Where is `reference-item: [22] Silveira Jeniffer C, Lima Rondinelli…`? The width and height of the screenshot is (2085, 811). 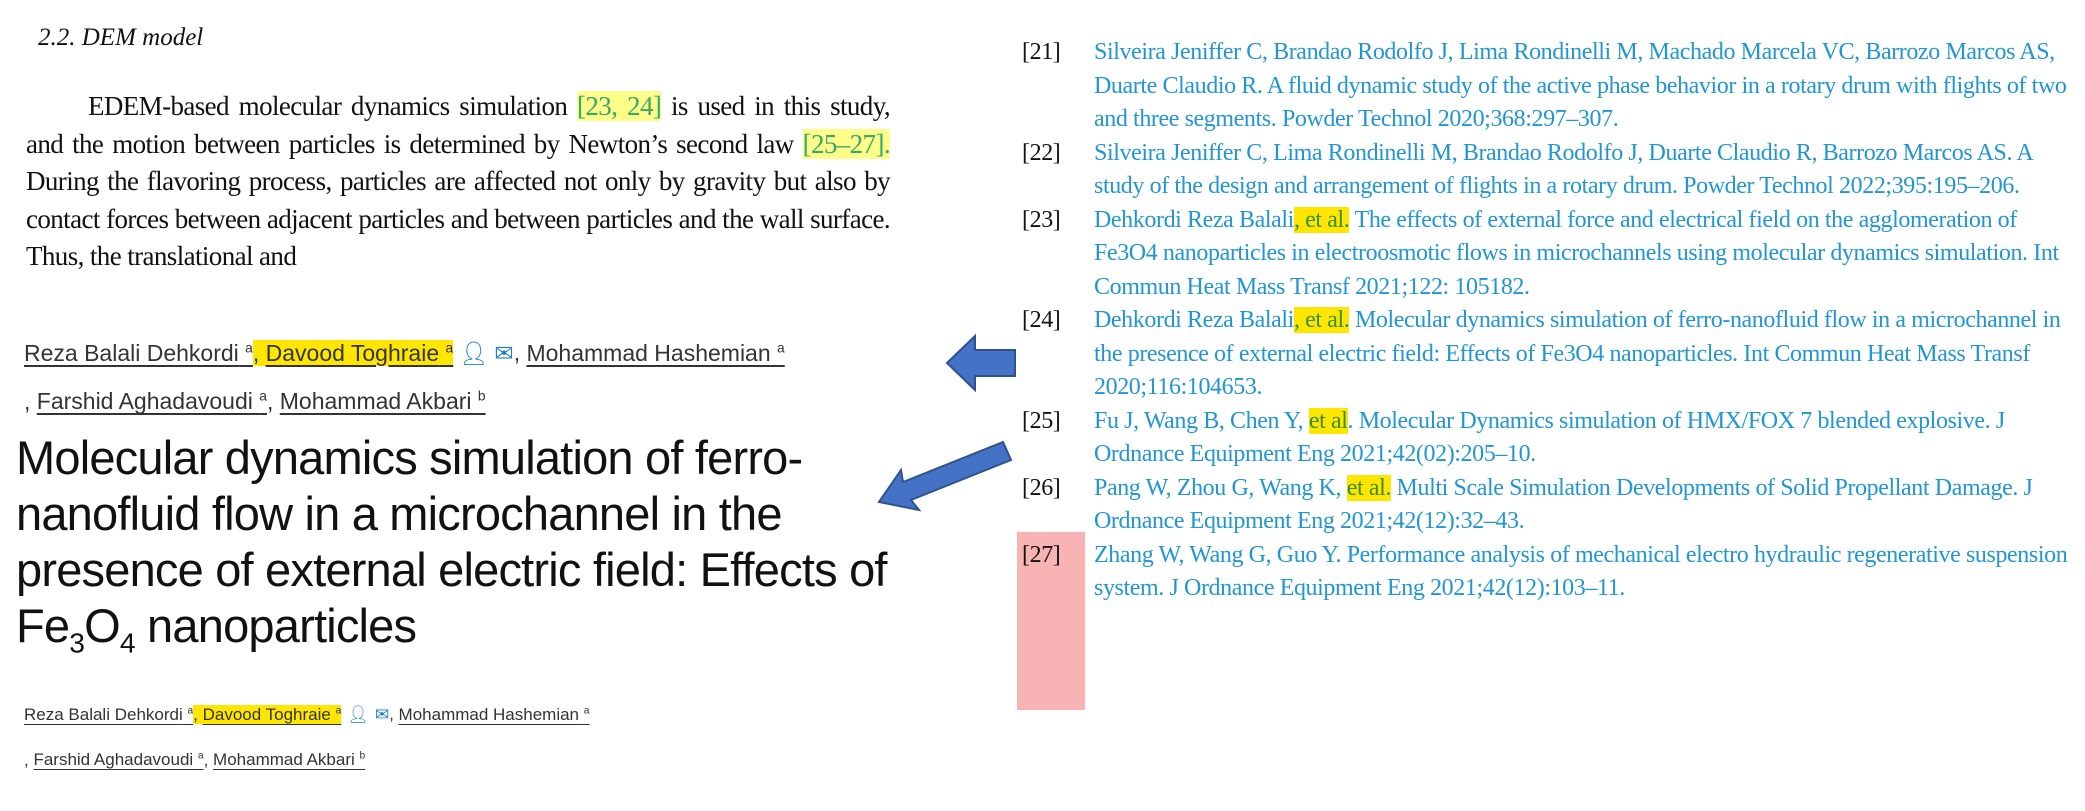 reference-item: [22] Silveira Jeniffer C, Lima Rondinelli… is located at coordinates (1547, 170).